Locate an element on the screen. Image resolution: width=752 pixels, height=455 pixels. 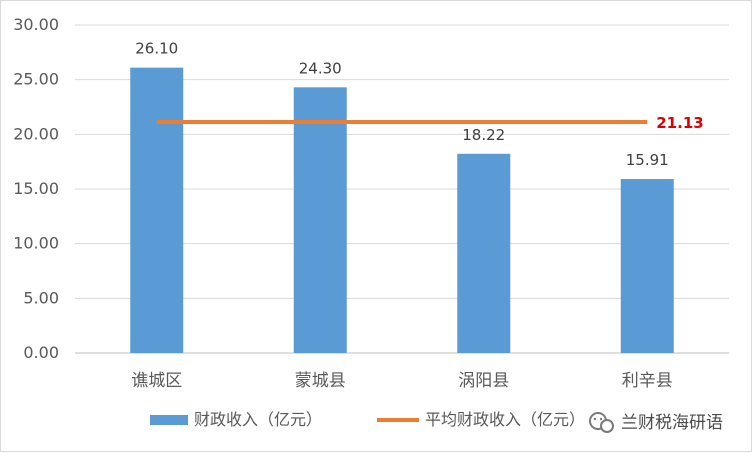
legend-label-bar: 财政收入（亿元） is located at coordinates (258, 419).